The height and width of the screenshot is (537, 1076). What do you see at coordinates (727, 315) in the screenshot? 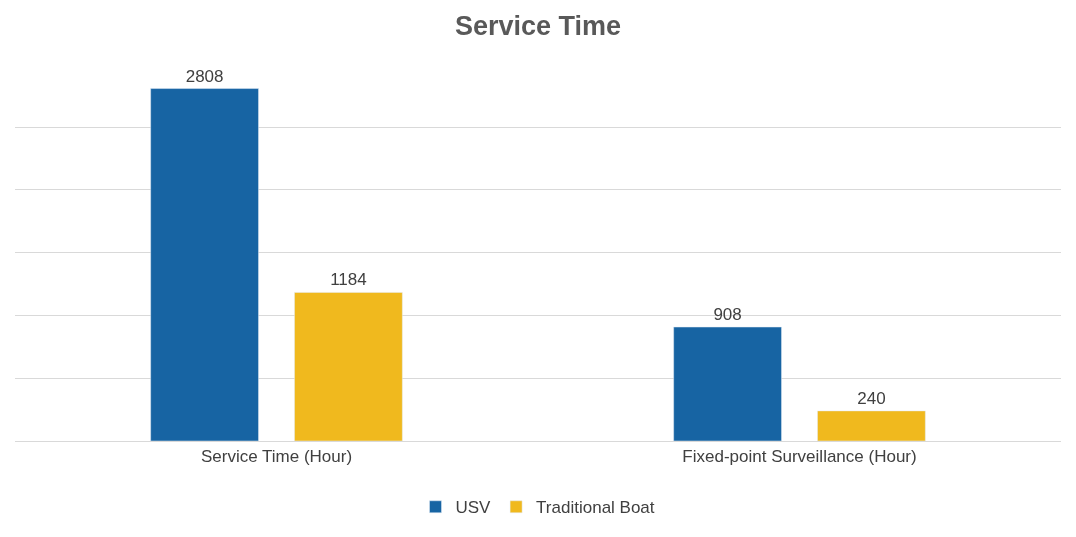
I see `data-label: 908` at bounding box center [727, 315].